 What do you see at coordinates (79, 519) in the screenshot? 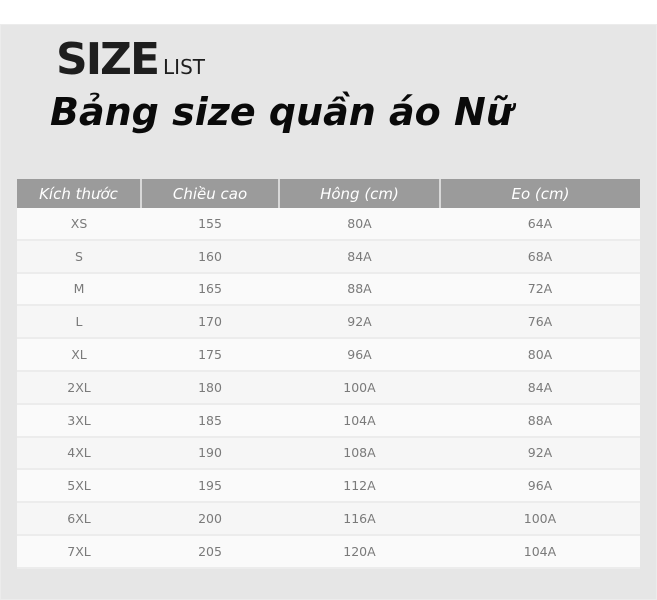
I see `table-cell: 6XL` at bounding box center [79, 519].